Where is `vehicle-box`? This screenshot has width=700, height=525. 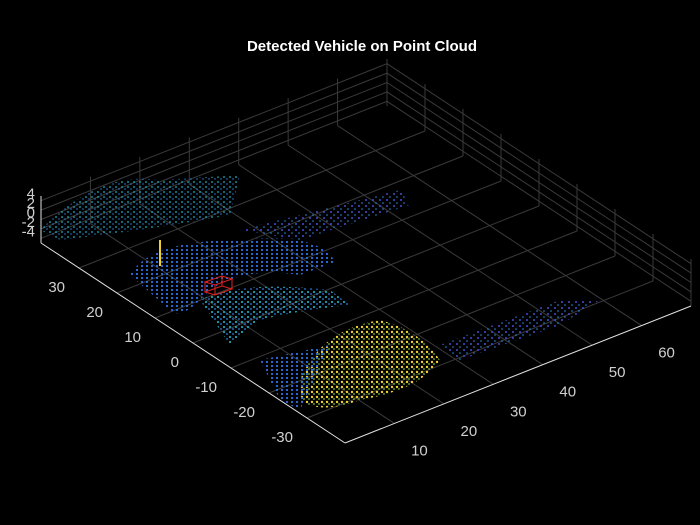
vehicle-box is located at coordinates (218, 285).